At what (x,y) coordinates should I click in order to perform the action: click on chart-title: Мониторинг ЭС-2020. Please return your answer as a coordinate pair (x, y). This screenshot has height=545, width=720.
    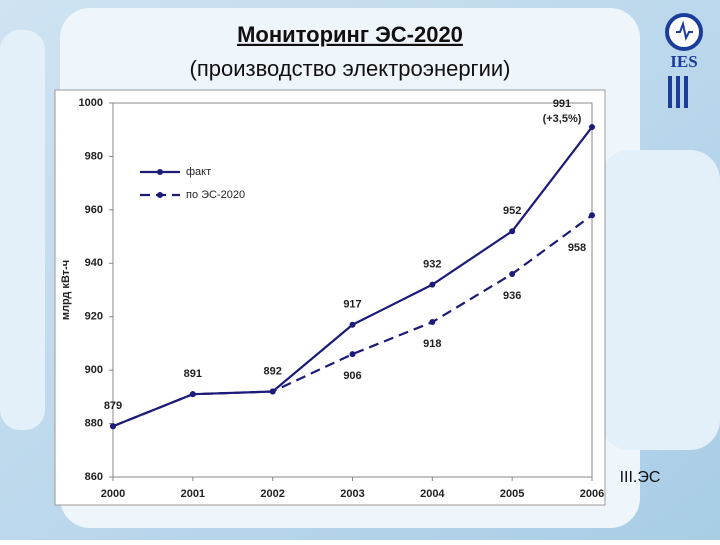
    Looking at the image, I should click on (350, 34).